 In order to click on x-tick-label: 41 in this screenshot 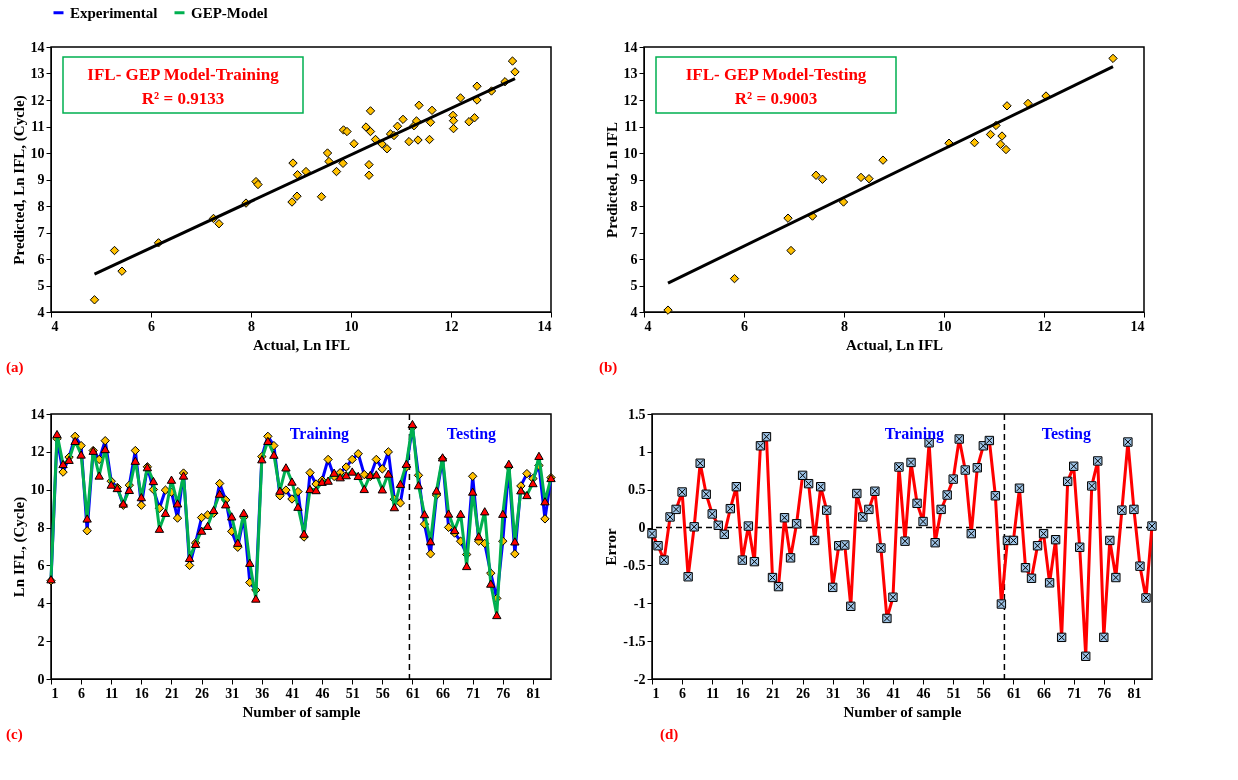, I will do `click(893, 693)`.